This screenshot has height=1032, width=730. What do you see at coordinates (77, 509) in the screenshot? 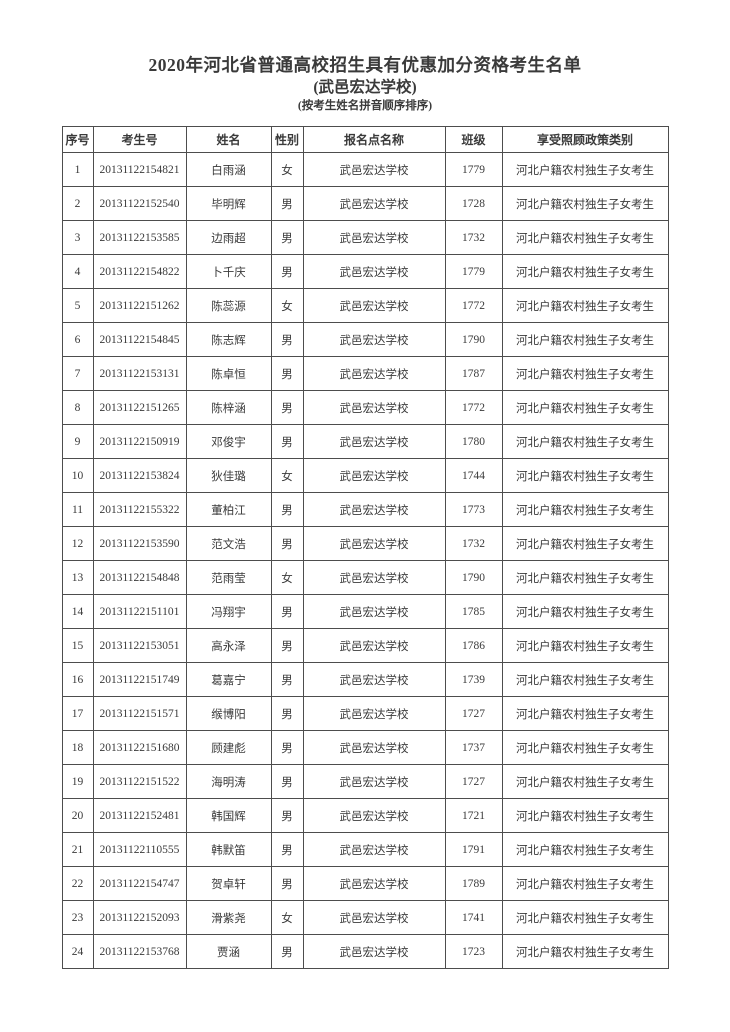
I see `cell-index: 11` at bounding box center [77, 509].